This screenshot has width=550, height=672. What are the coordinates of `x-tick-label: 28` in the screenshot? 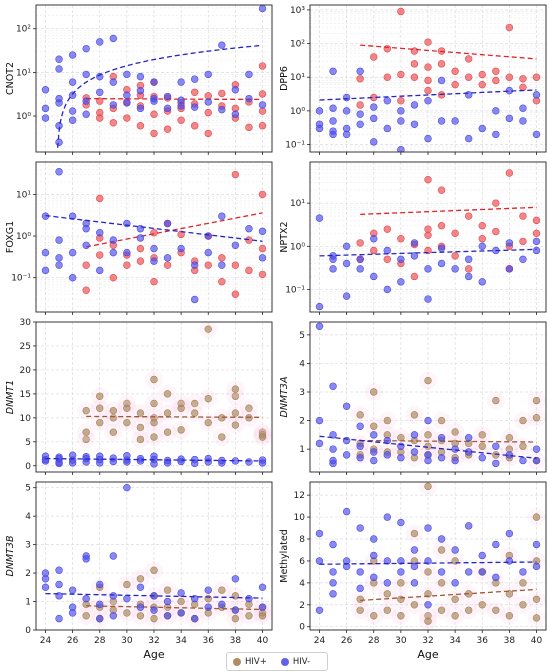 It's located at (374, 641).